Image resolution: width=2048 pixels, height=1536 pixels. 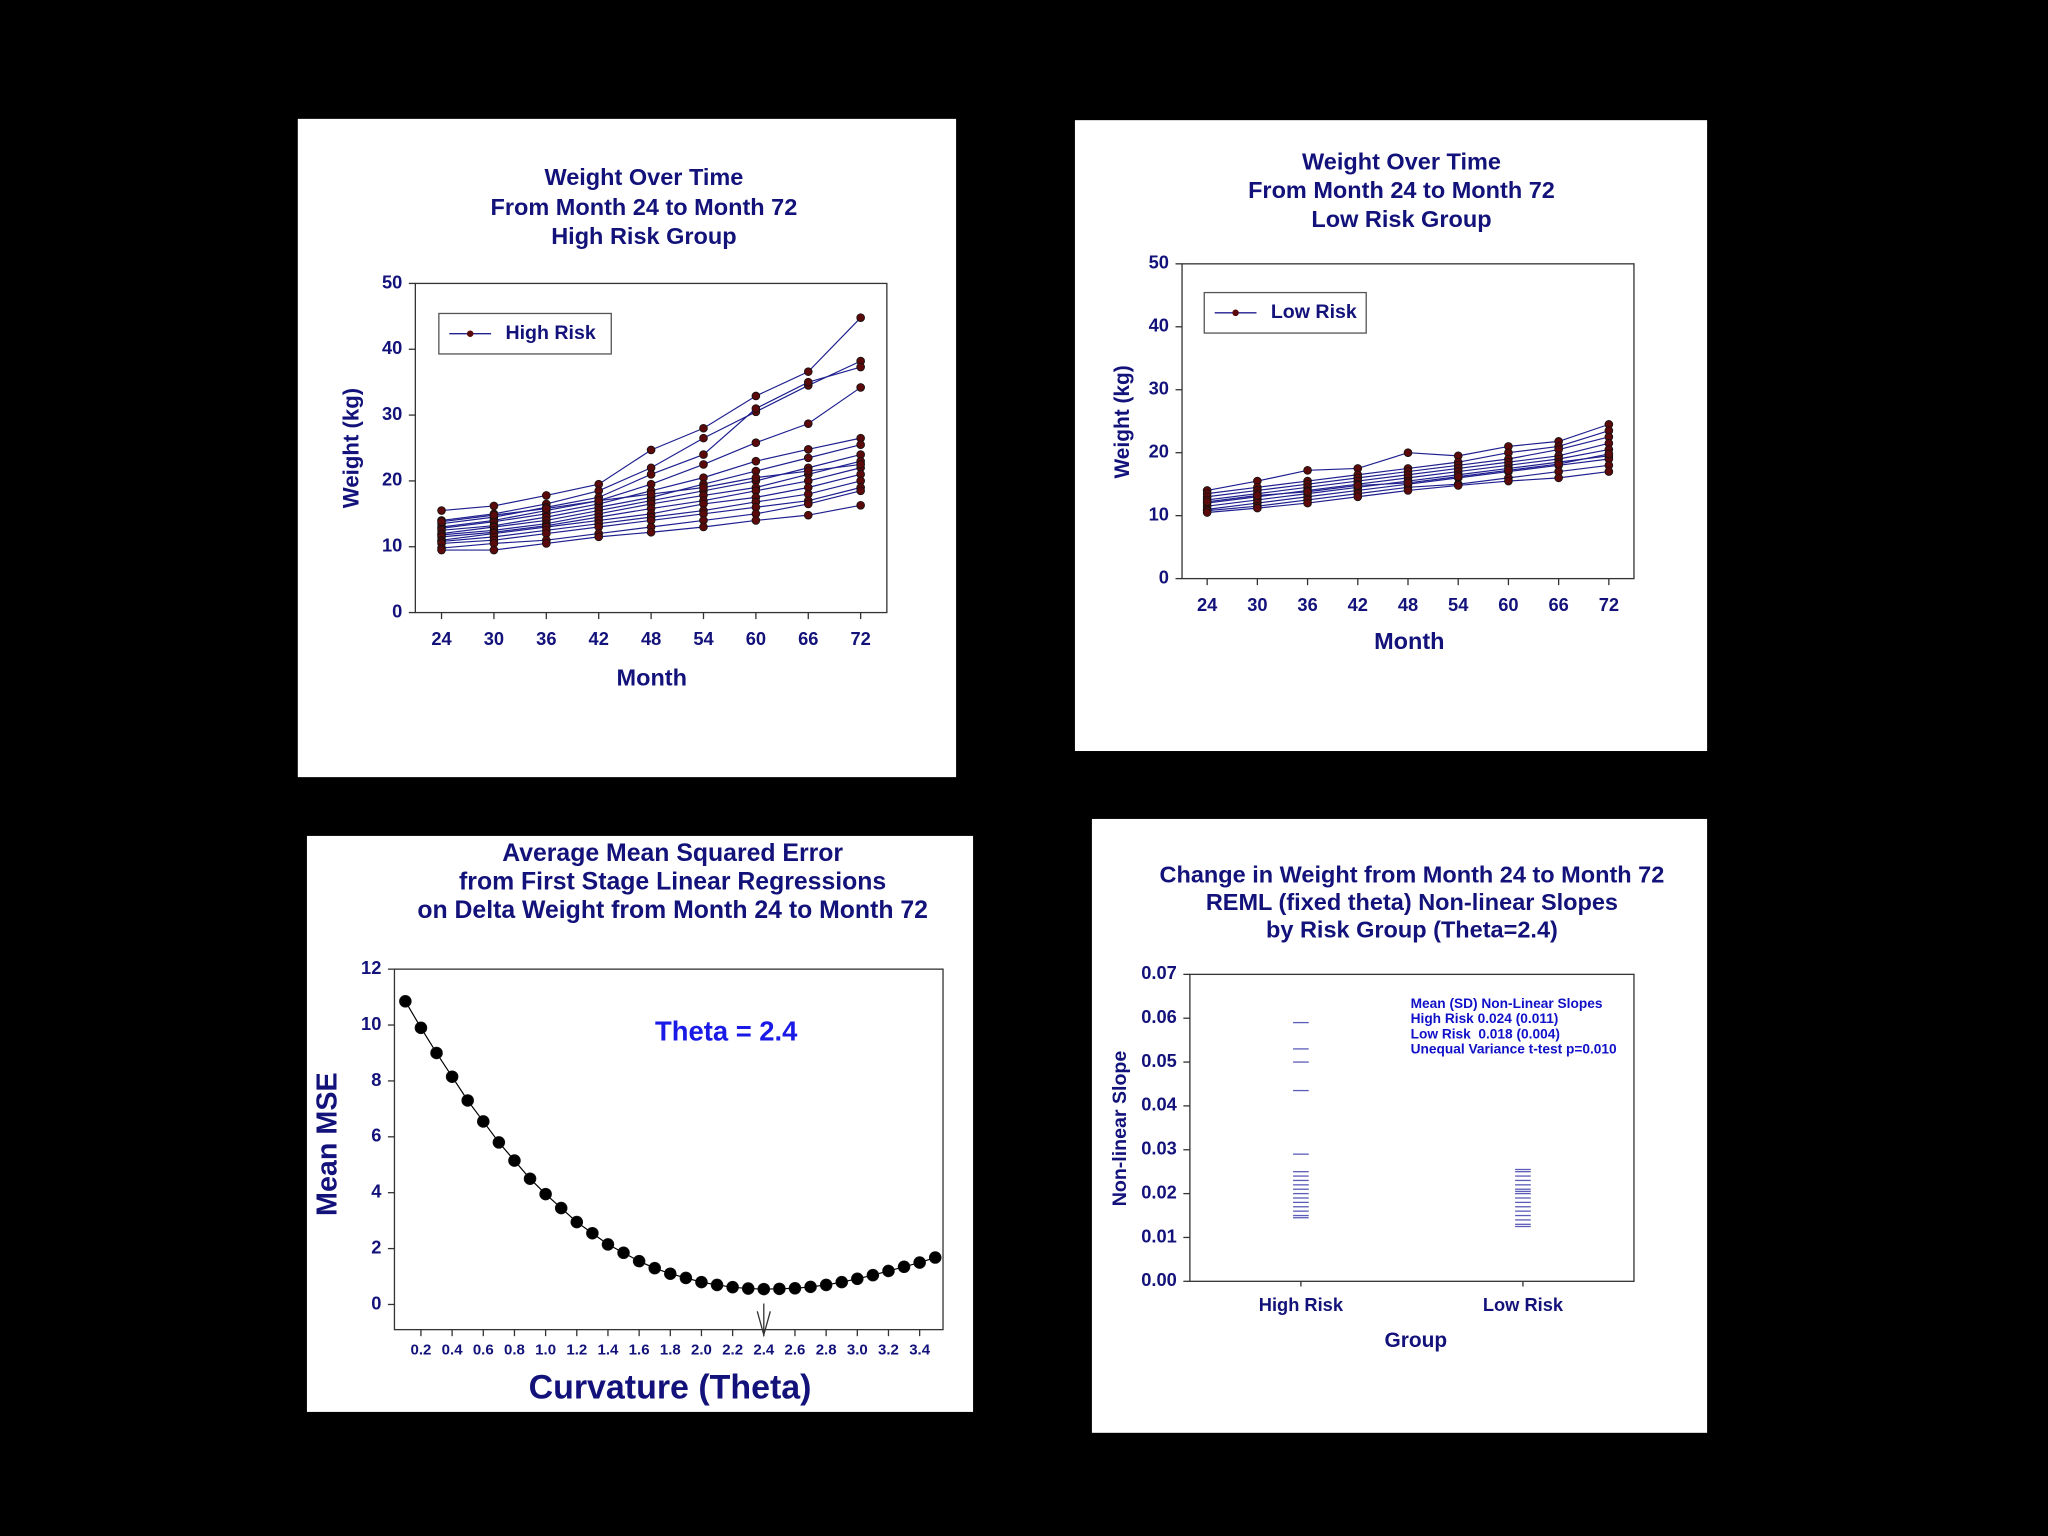 What do you see at coordinates (763, 1320) in the screenshot?
I see `arrow` at bounding box center [763, 1320].